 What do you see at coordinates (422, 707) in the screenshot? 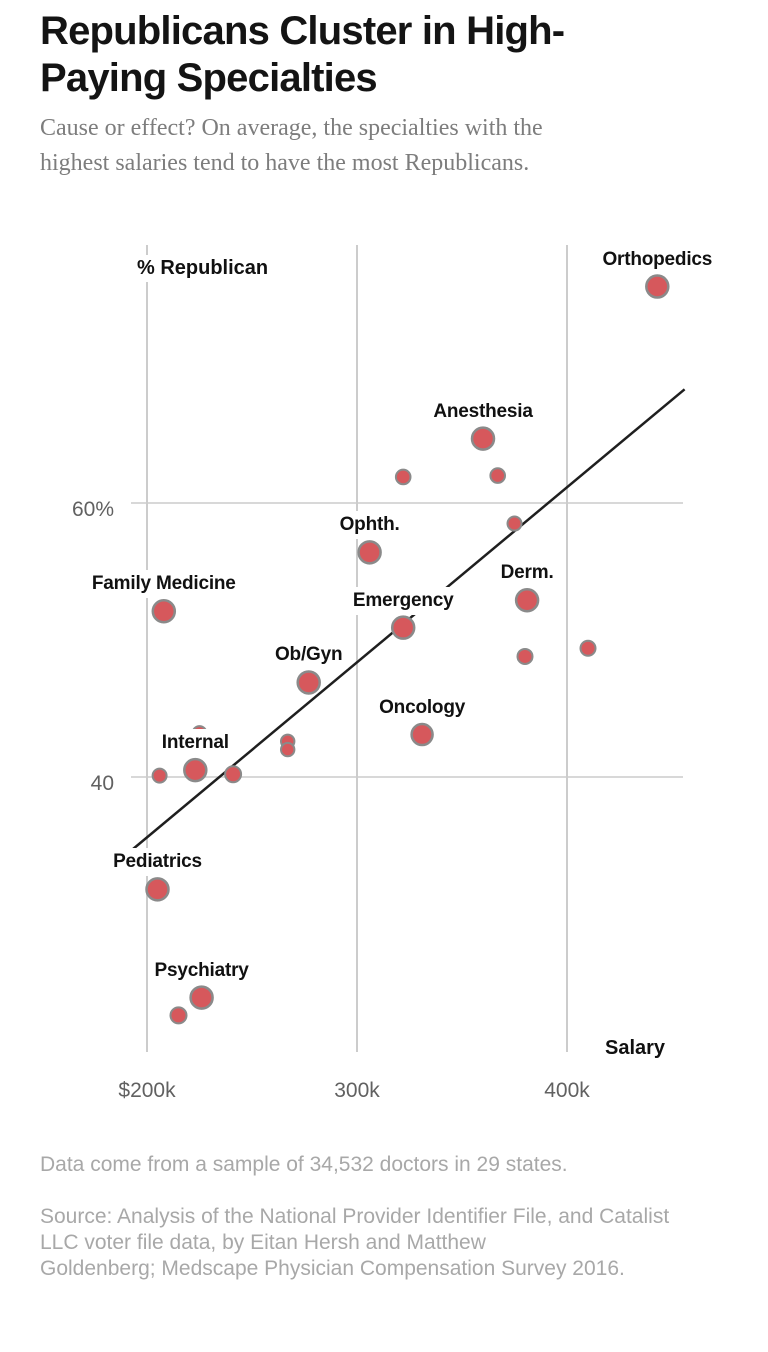
I see `point-label-oncology: Oncology` at bounding box center [422, 707].